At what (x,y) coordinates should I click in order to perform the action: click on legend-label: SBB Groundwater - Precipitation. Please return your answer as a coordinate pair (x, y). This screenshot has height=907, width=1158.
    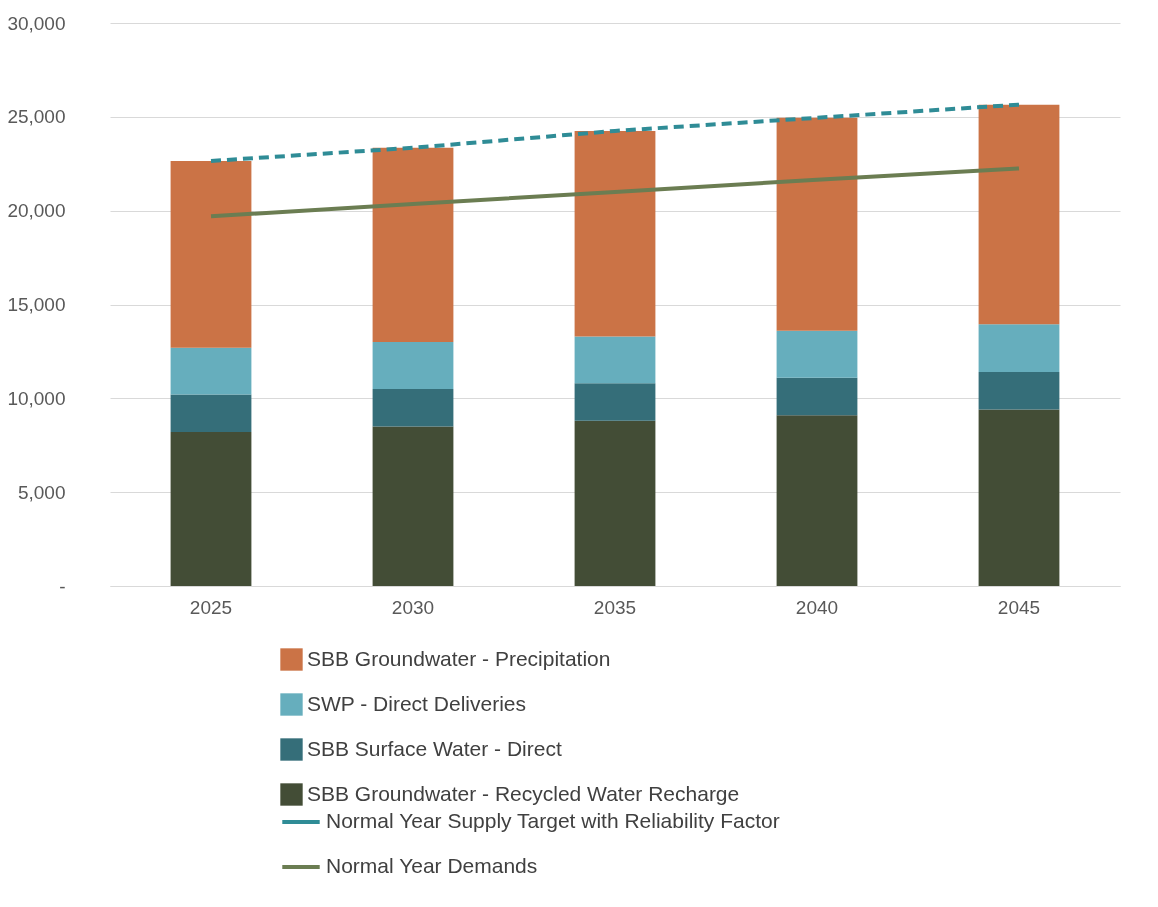
    Looking at the image, I should click on (459, 658).